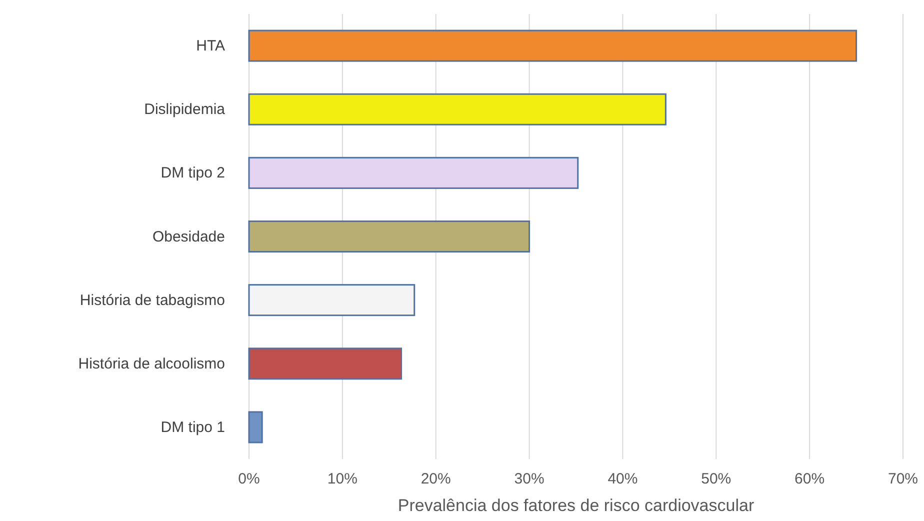  What do you see at coordinates (809, 479) in the screenshot?
I see `x-tick-label: 60%` at bounding box center [809, 479].